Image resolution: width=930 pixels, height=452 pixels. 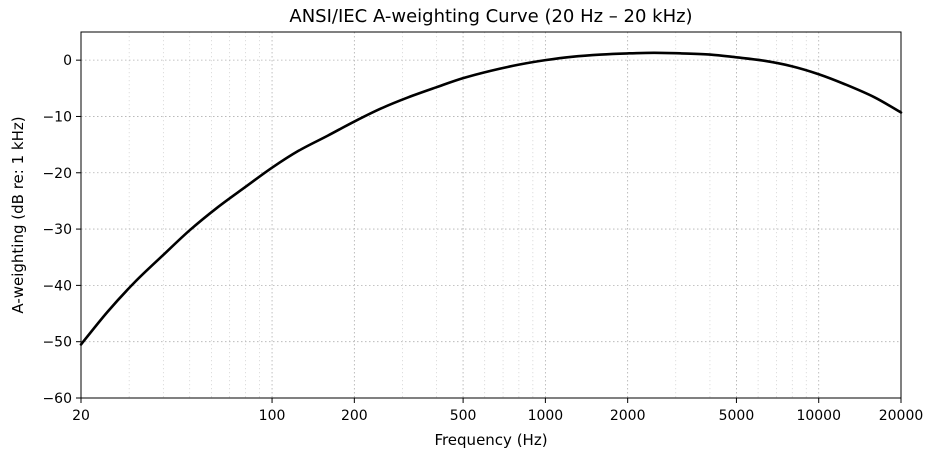 What do you see at coordinates (57, 230) in the screenshot?
I see `y-tick-label: −30` at bounding box center [57, 230].